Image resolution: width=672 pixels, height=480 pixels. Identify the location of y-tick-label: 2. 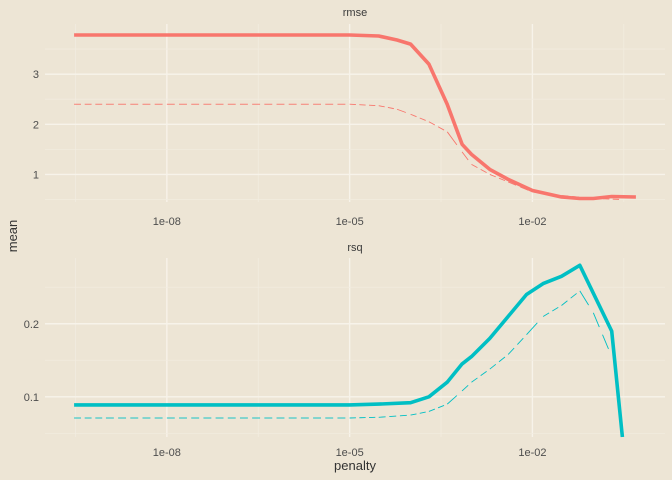
(36, 125).